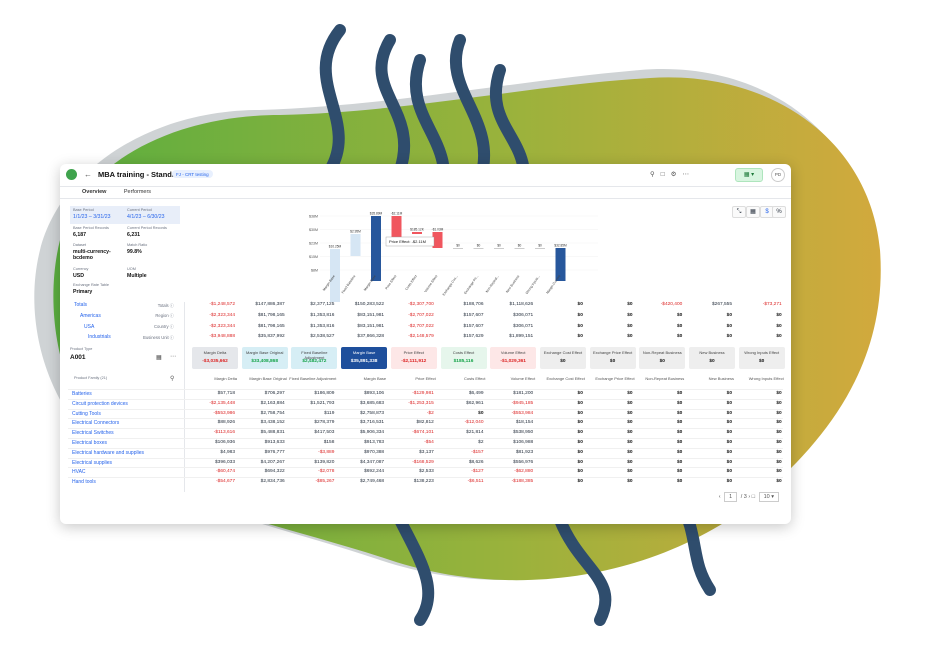 The height and width of the screenshot is (654, 933). I want to click on summary-card: Fixed Baseline Adjustment $2,482,472, so click(314, 358).